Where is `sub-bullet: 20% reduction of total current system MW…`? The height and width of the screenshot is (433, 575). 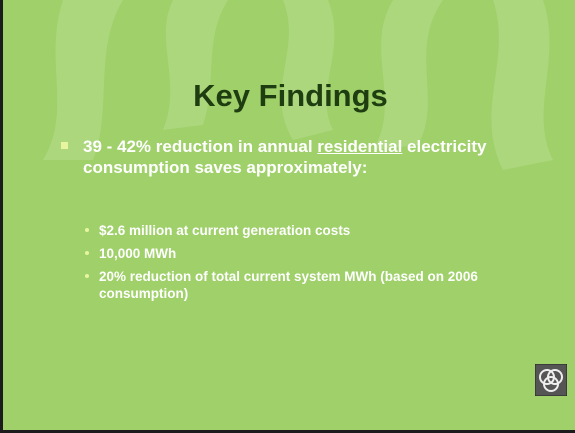
sub-bullet: 20% reduction of total current system MW… is located at coordinates (300, 285).